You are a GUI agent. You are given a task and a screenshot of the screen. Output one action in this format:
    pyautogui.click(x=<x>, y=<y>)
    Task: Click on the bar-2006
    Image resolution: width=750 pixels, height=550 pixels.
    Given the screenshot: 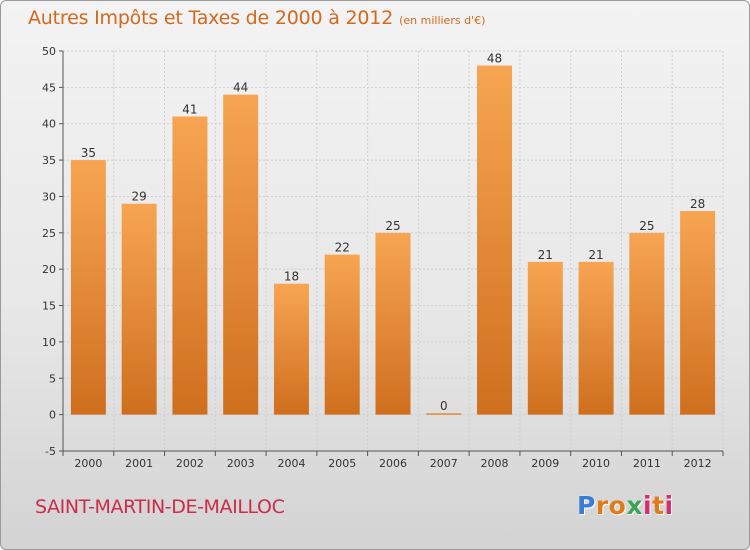 What is the action you would take?
    pyautogui.click(x=393, y=323)
    